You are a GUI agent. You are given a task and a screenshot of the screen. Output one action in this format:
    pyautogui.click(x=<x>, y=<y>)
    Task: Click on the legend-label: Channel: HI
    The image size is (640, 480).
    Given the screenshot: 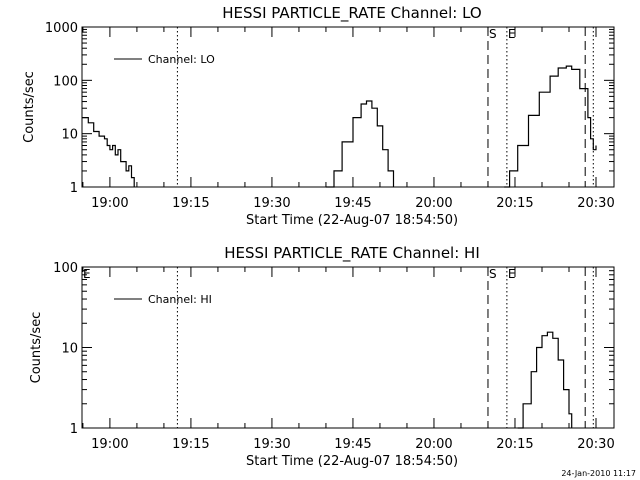 What is the action you would take?
    pyautogui.click(x=180, y=299)
    